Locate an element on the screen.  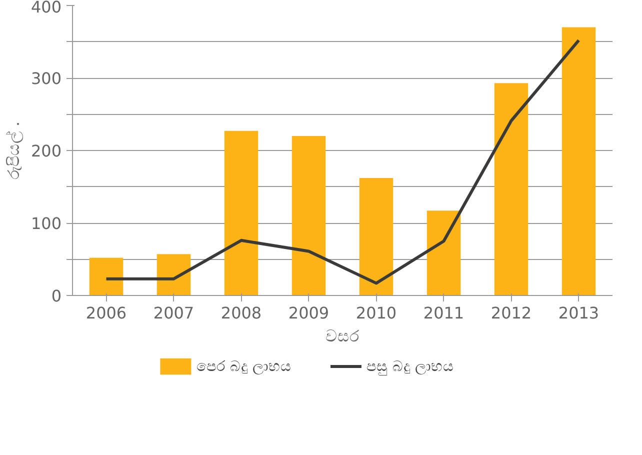
y-tick-label: 200 is located at coordinates (46, 151).